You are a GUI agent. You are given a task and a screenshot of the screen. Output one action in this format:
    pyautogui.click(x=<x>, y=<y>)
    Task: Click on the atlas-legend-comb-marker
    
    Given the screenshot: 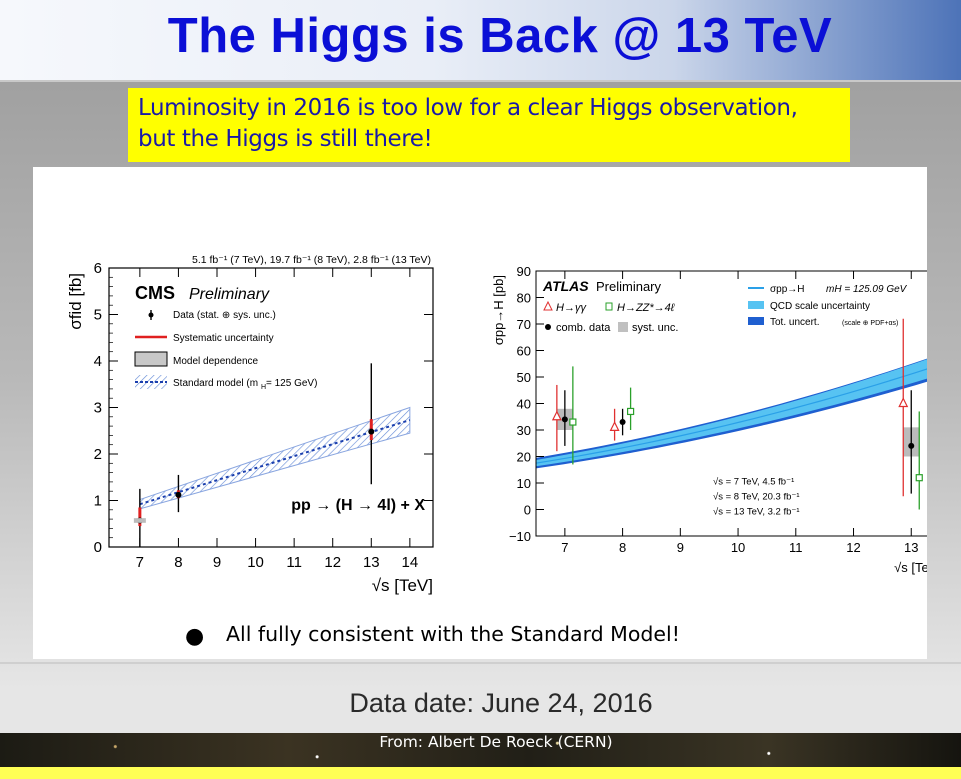 What is the action you would take?
    pyautogui.click(x=548, y=327)
    